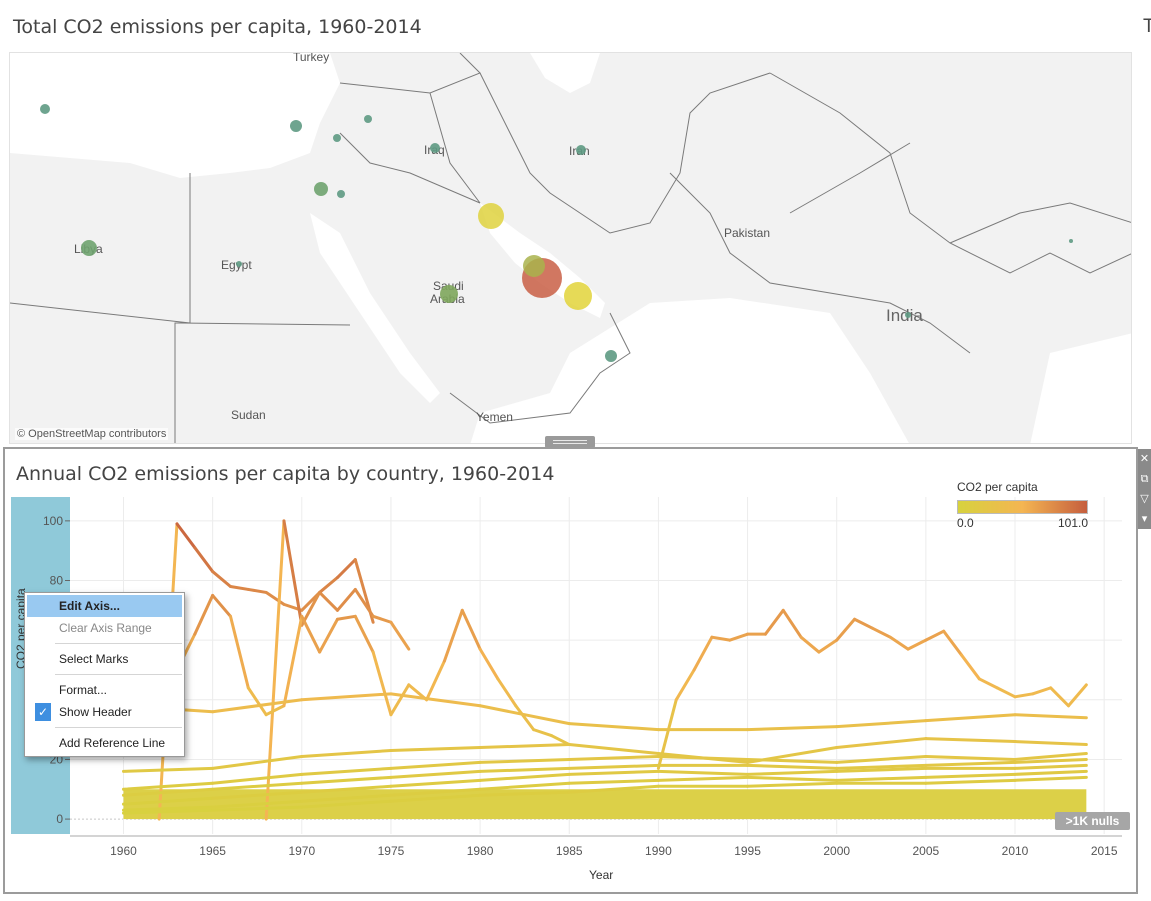 This screenshot has height=901, width=1151. What do you see at coordinates (1144, 519) in the screenshot?
I see `more-icon: ▾` at bounding box center [1144, 519].